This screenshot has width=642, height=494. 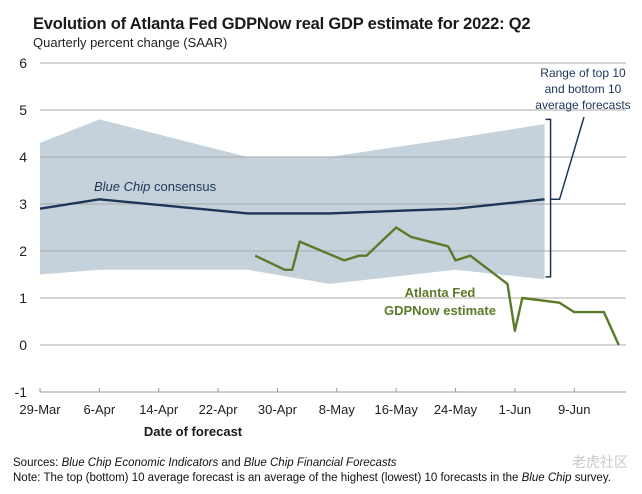 What do you see at coordinates (231, 463) in the screenshot?
I see `sources-and: and` at bounding box center [231, 463].